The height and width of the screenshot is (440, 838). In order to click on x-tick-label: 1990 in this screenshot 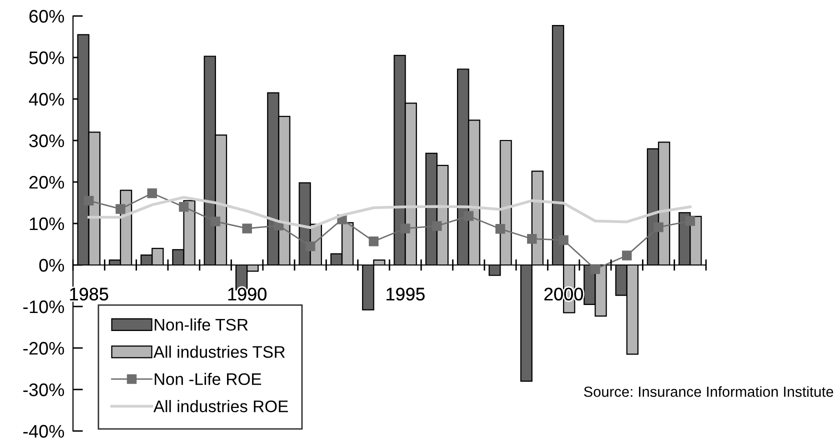, I will do `click(247, 294)`.